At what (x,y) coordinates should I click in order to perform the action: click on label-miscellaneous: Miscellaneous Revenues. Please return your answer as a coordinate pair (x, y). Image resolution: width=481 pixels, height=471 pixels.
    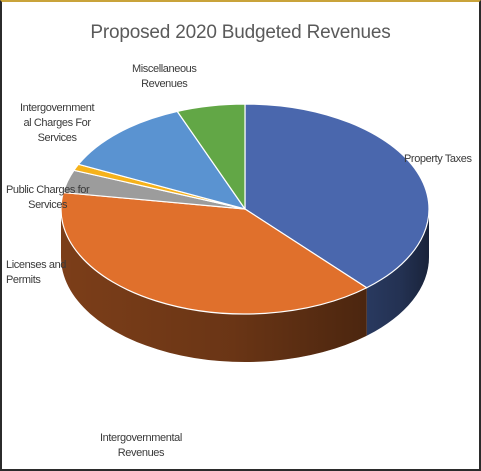
    Looking at the image, I should click on (164, 76).